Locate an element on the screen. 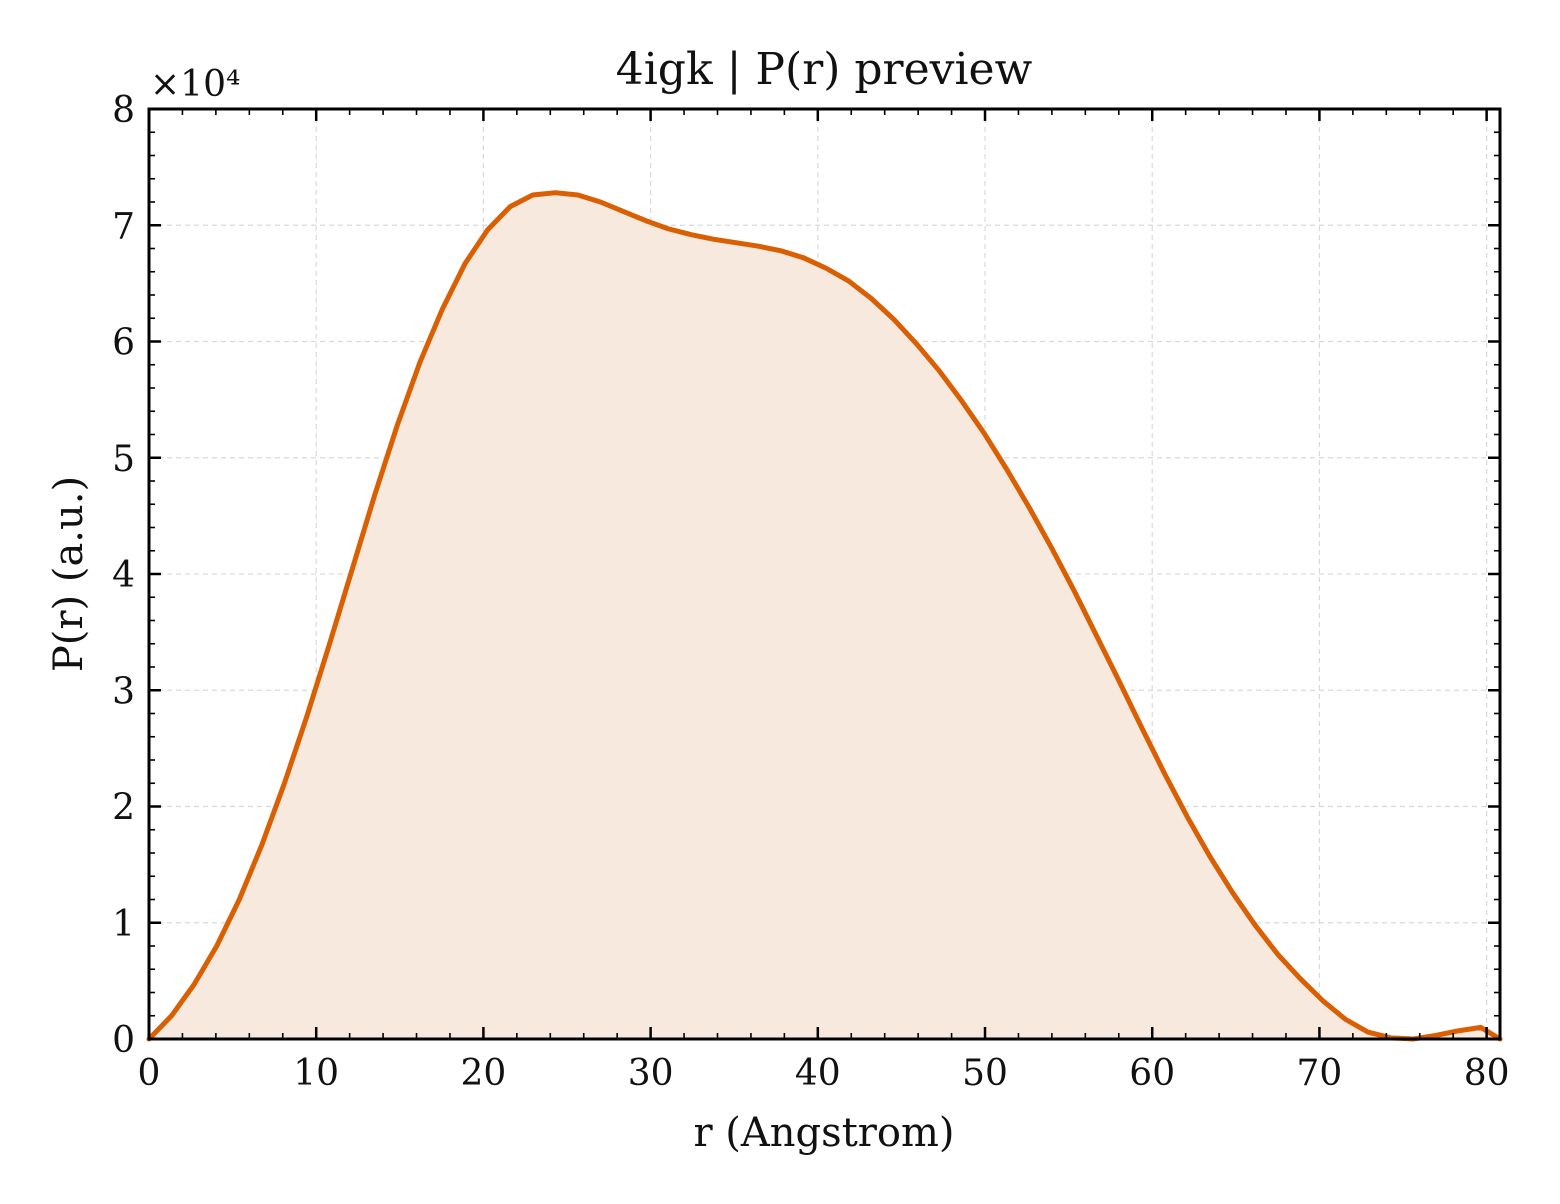 This screenshot has width=1560, height=1204. x-tick-label: 40 is located at coordinates (818, 1073).